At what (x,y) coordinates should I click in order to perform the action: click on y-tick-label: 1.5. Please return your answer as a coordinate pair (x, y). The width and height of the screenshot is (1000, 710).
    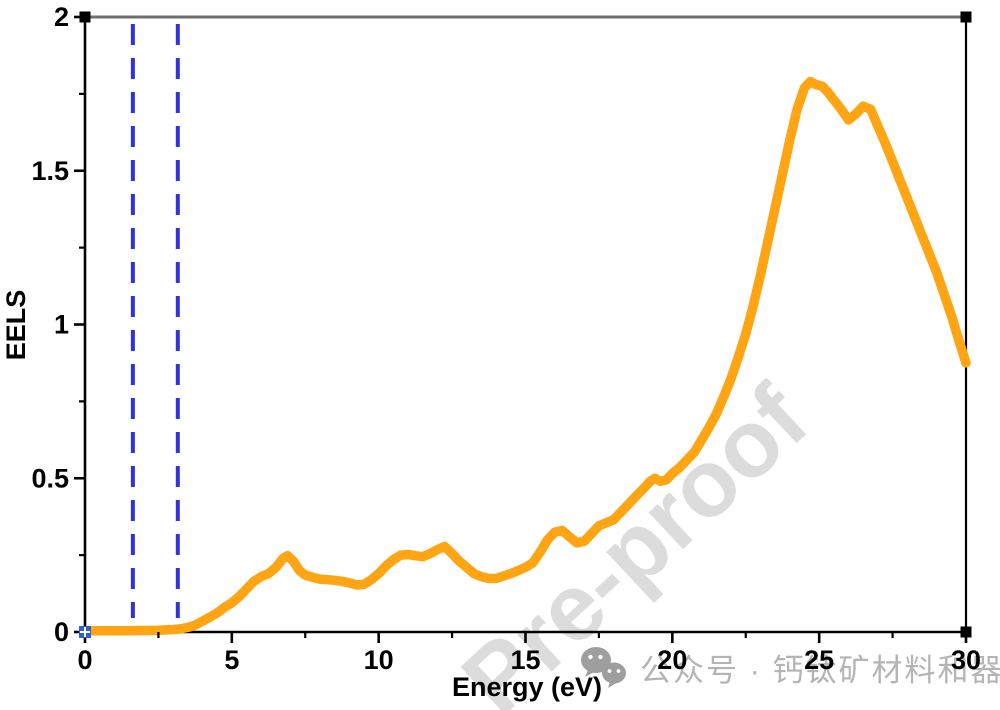
    Looking at the image, I should click on (50, 171).